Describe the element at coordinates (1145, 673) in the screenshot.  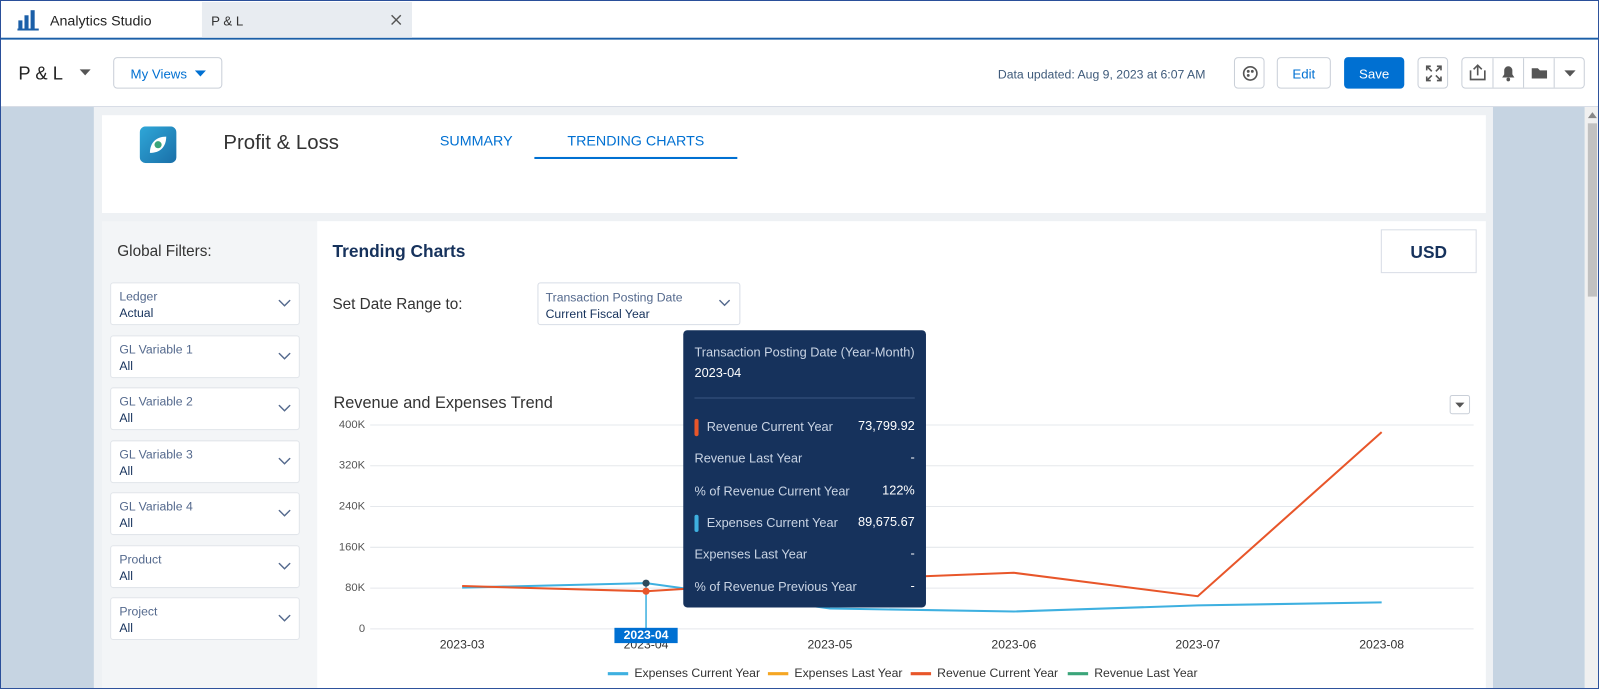
I see `legend-label: Revenue Last Year` at that location.